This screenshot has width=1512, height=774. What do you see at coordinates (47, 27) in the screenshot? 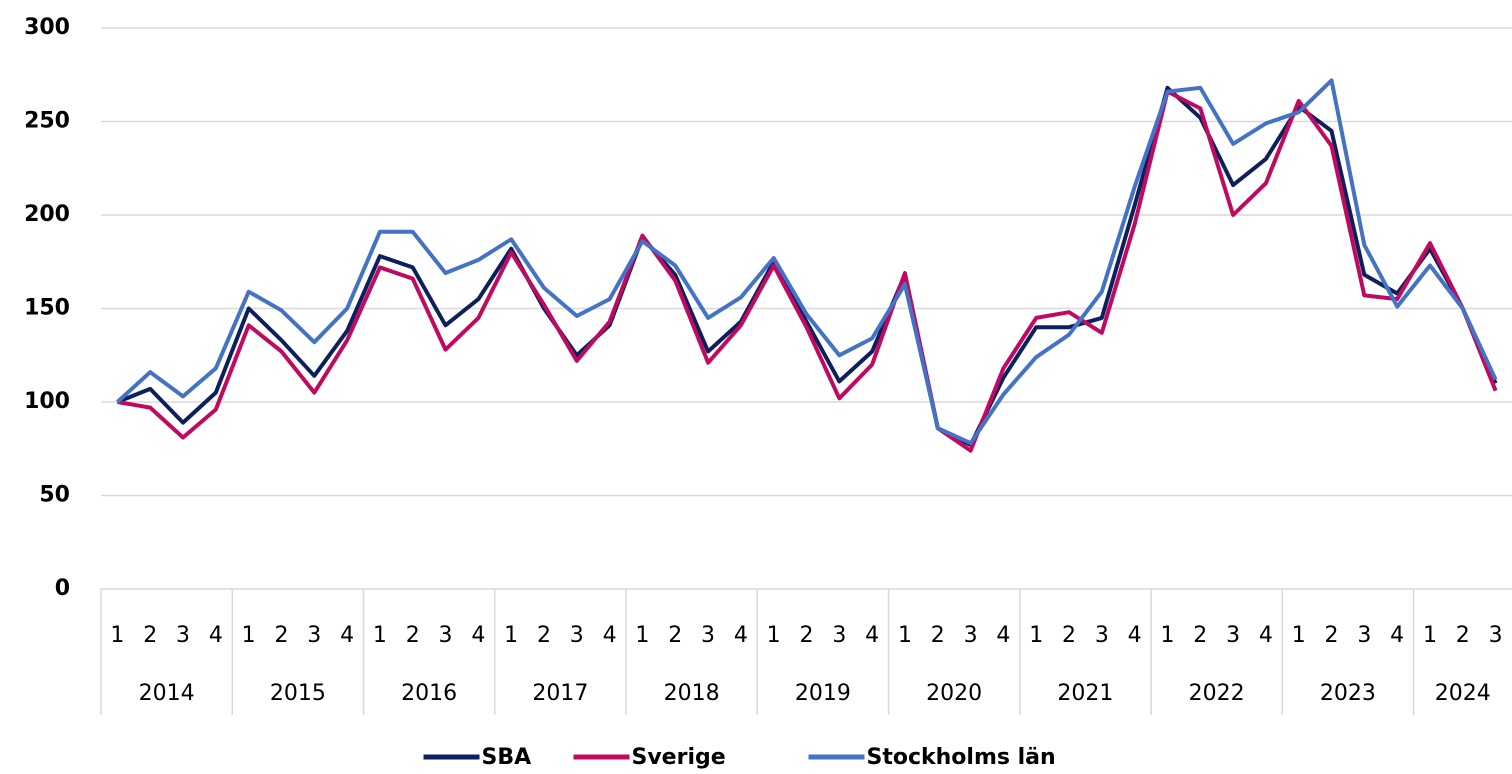
I see `y-tick-label: 300` at bounding box center [47, 27].